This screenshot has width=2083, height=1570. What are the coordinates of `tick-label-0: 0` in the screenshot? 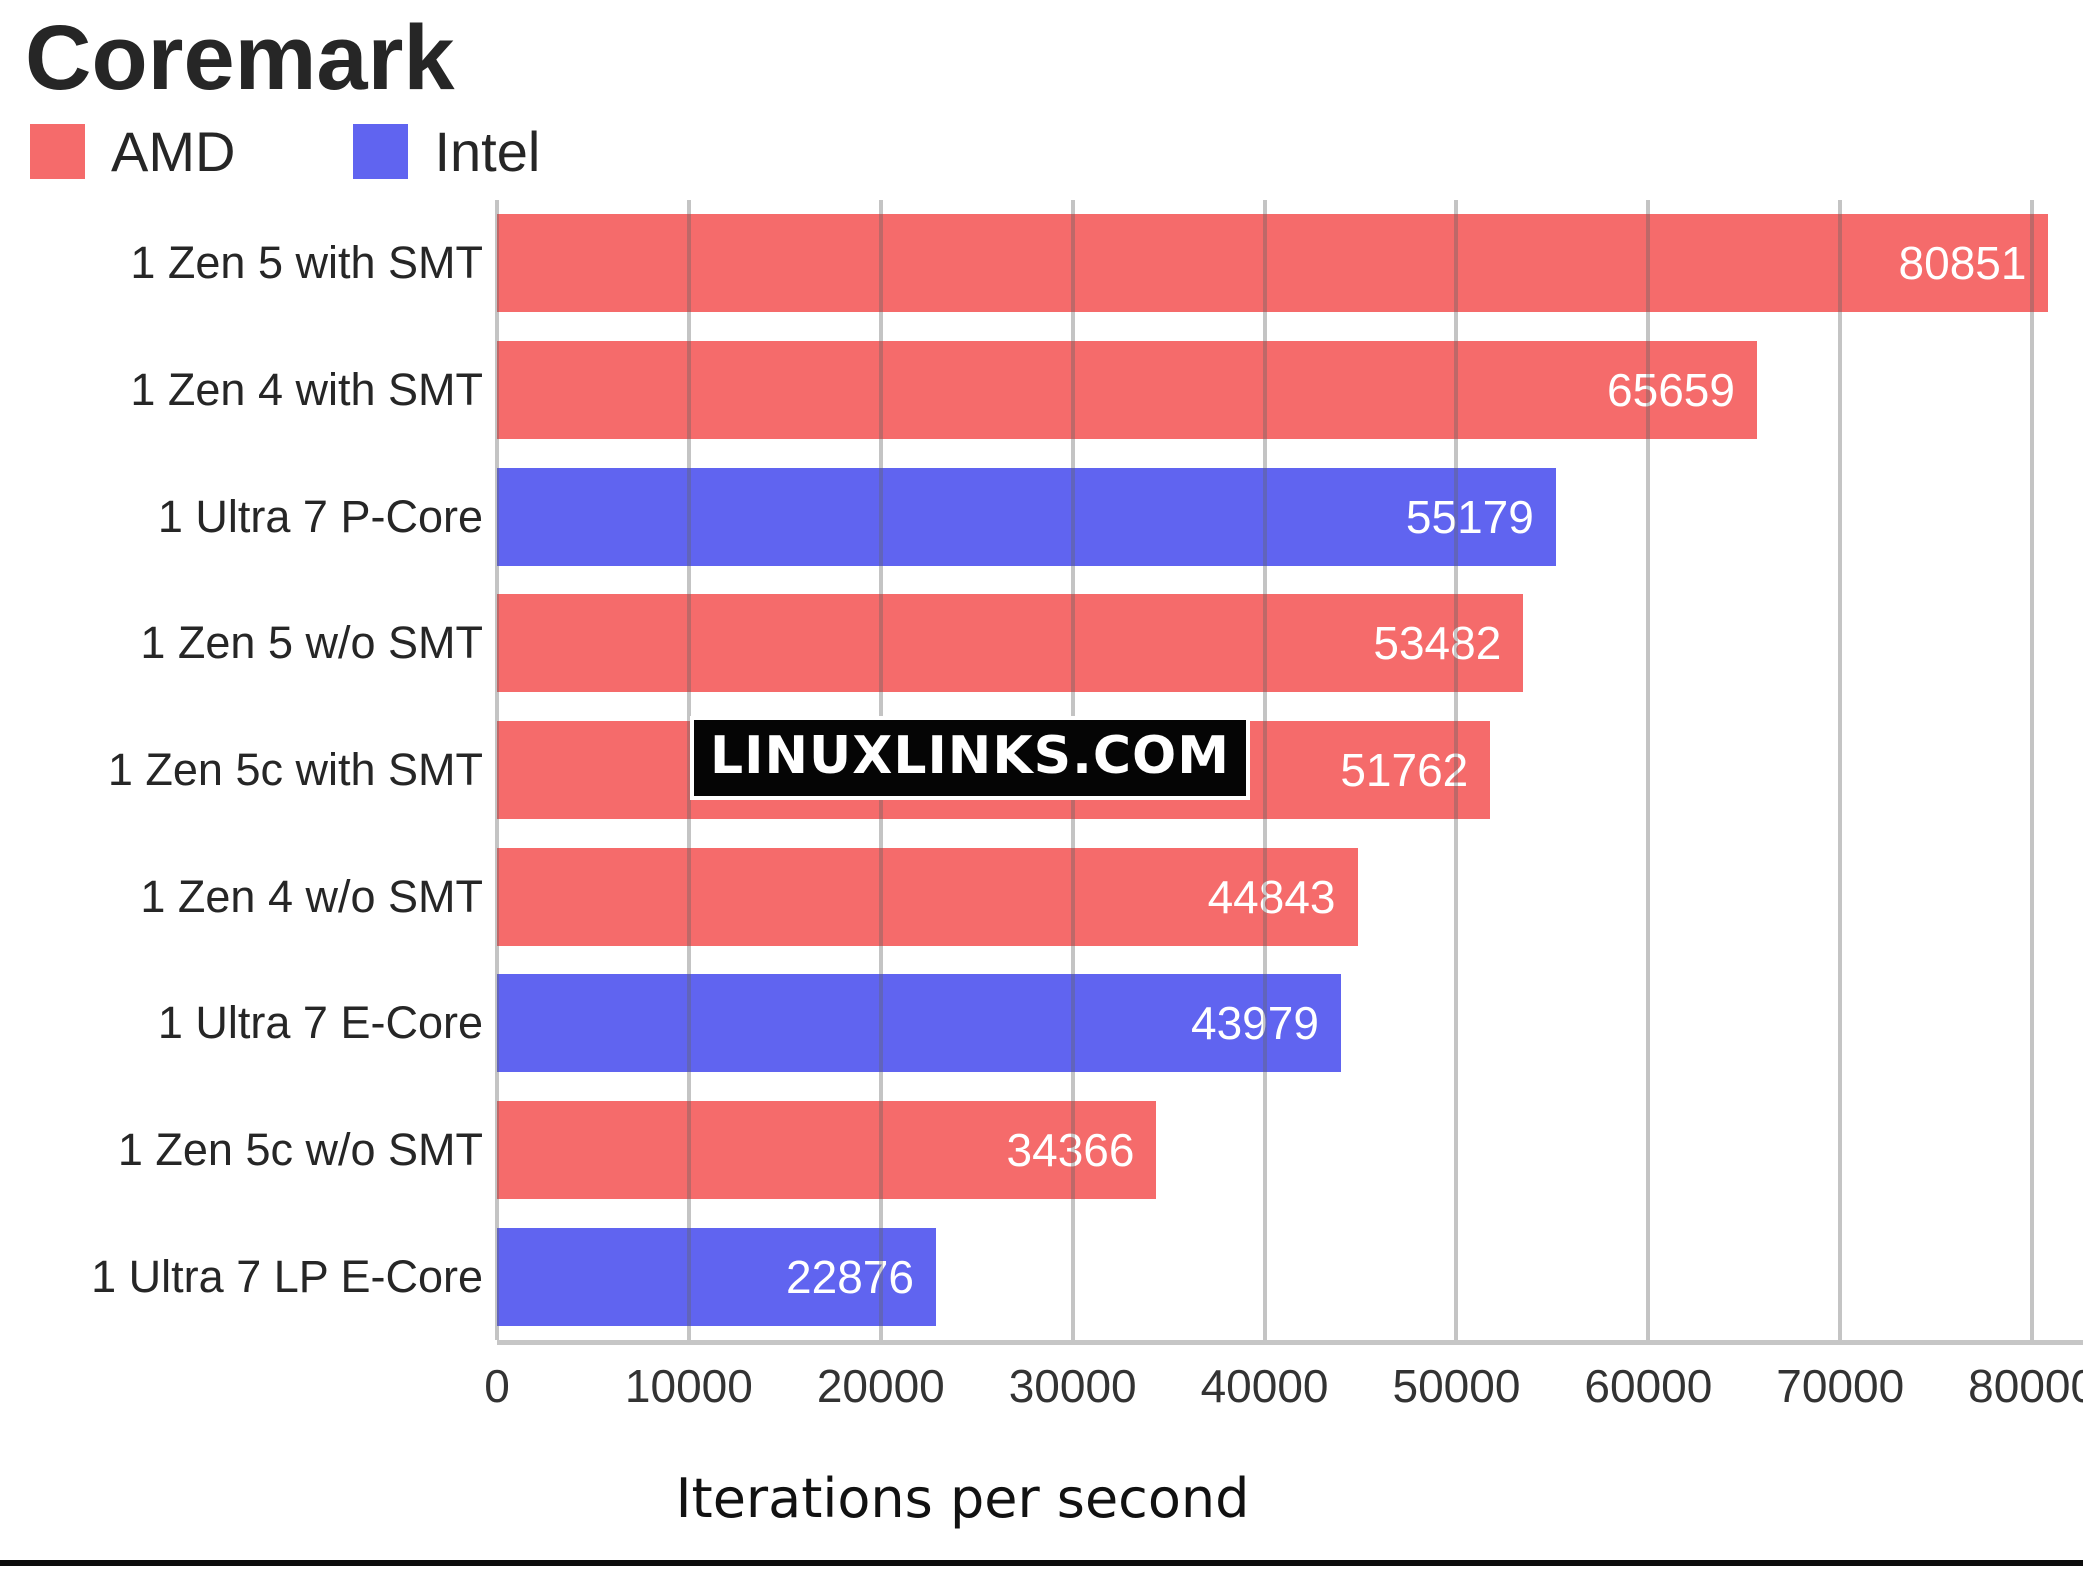 It's located at (497, 1386).